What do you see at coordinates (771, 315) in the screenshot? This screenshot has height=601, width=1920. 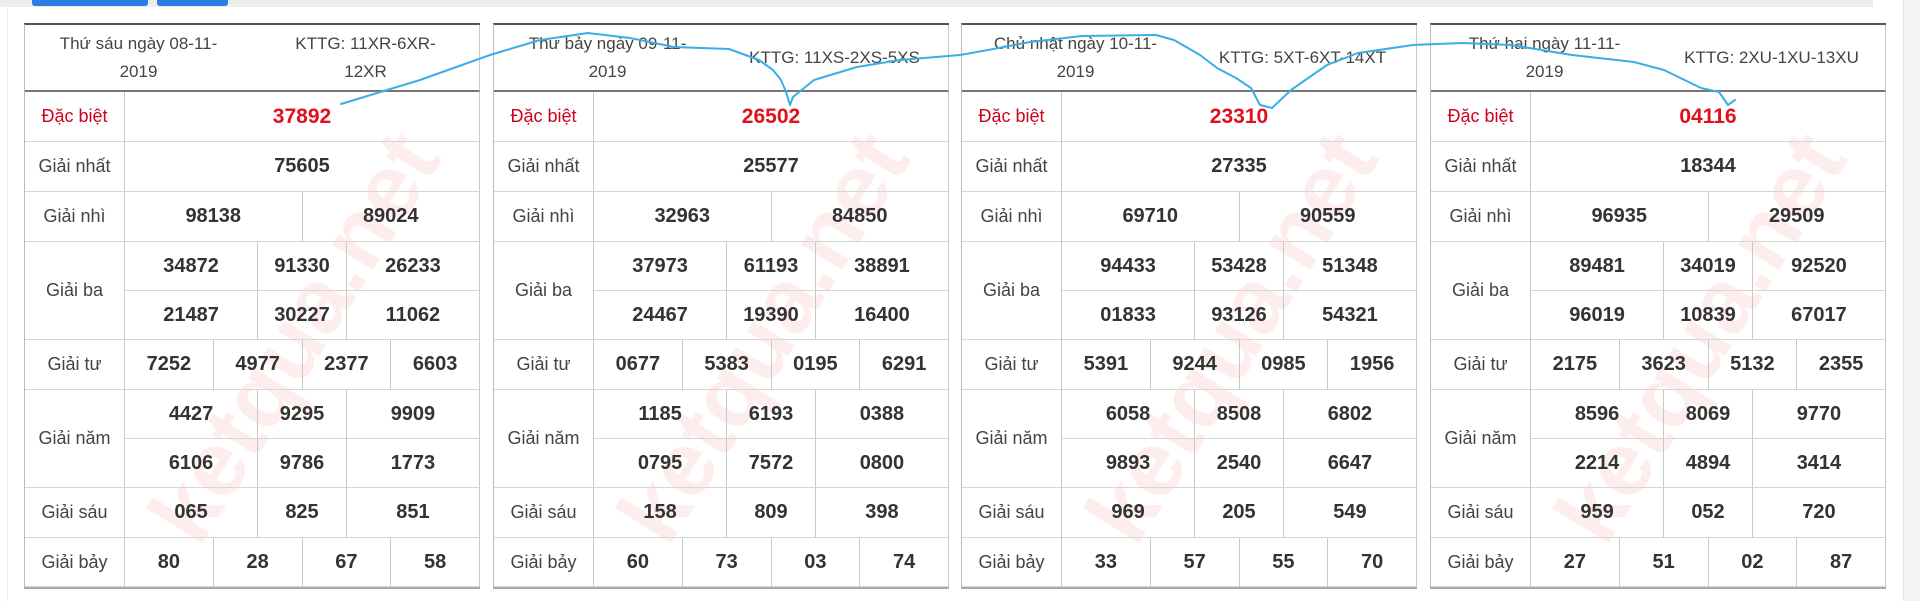 I see `prize-number: 19390` at bounding box center [771, 315].